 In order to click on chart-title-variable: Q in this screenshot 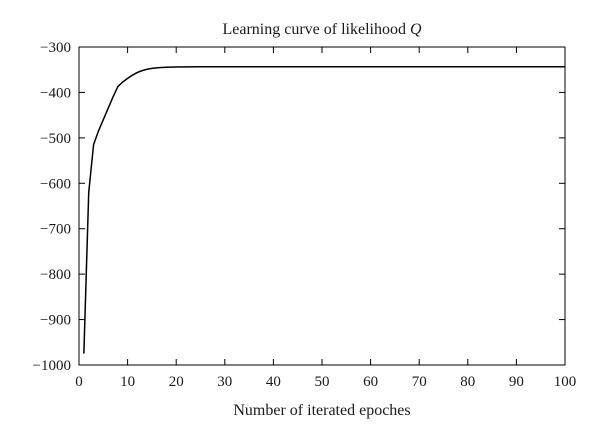, I will do `click(416, 29)`.